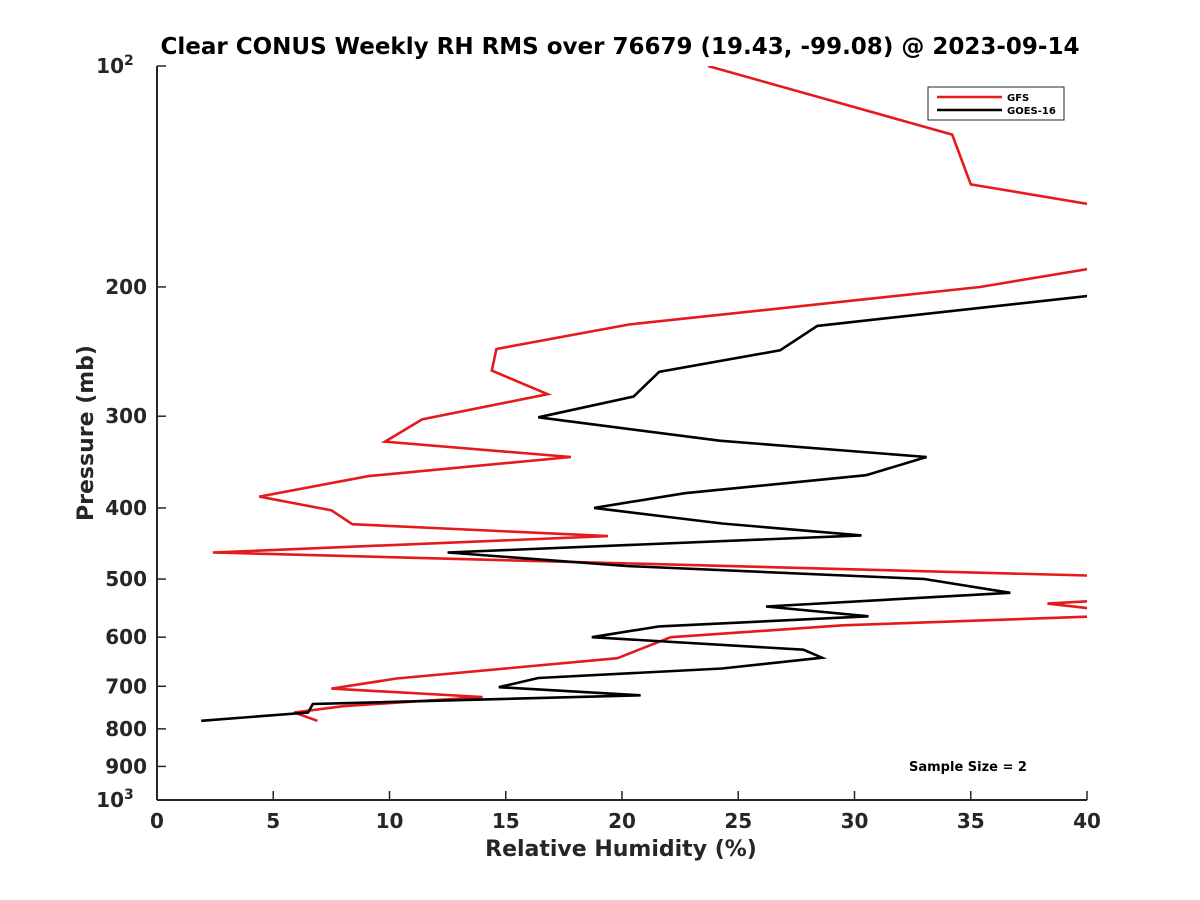 The image size is (1200, 900). What do you see at coordinates (126, 686) in the screenshot?
I see `y-tick-label: 700` at bounding box center [126, 686].